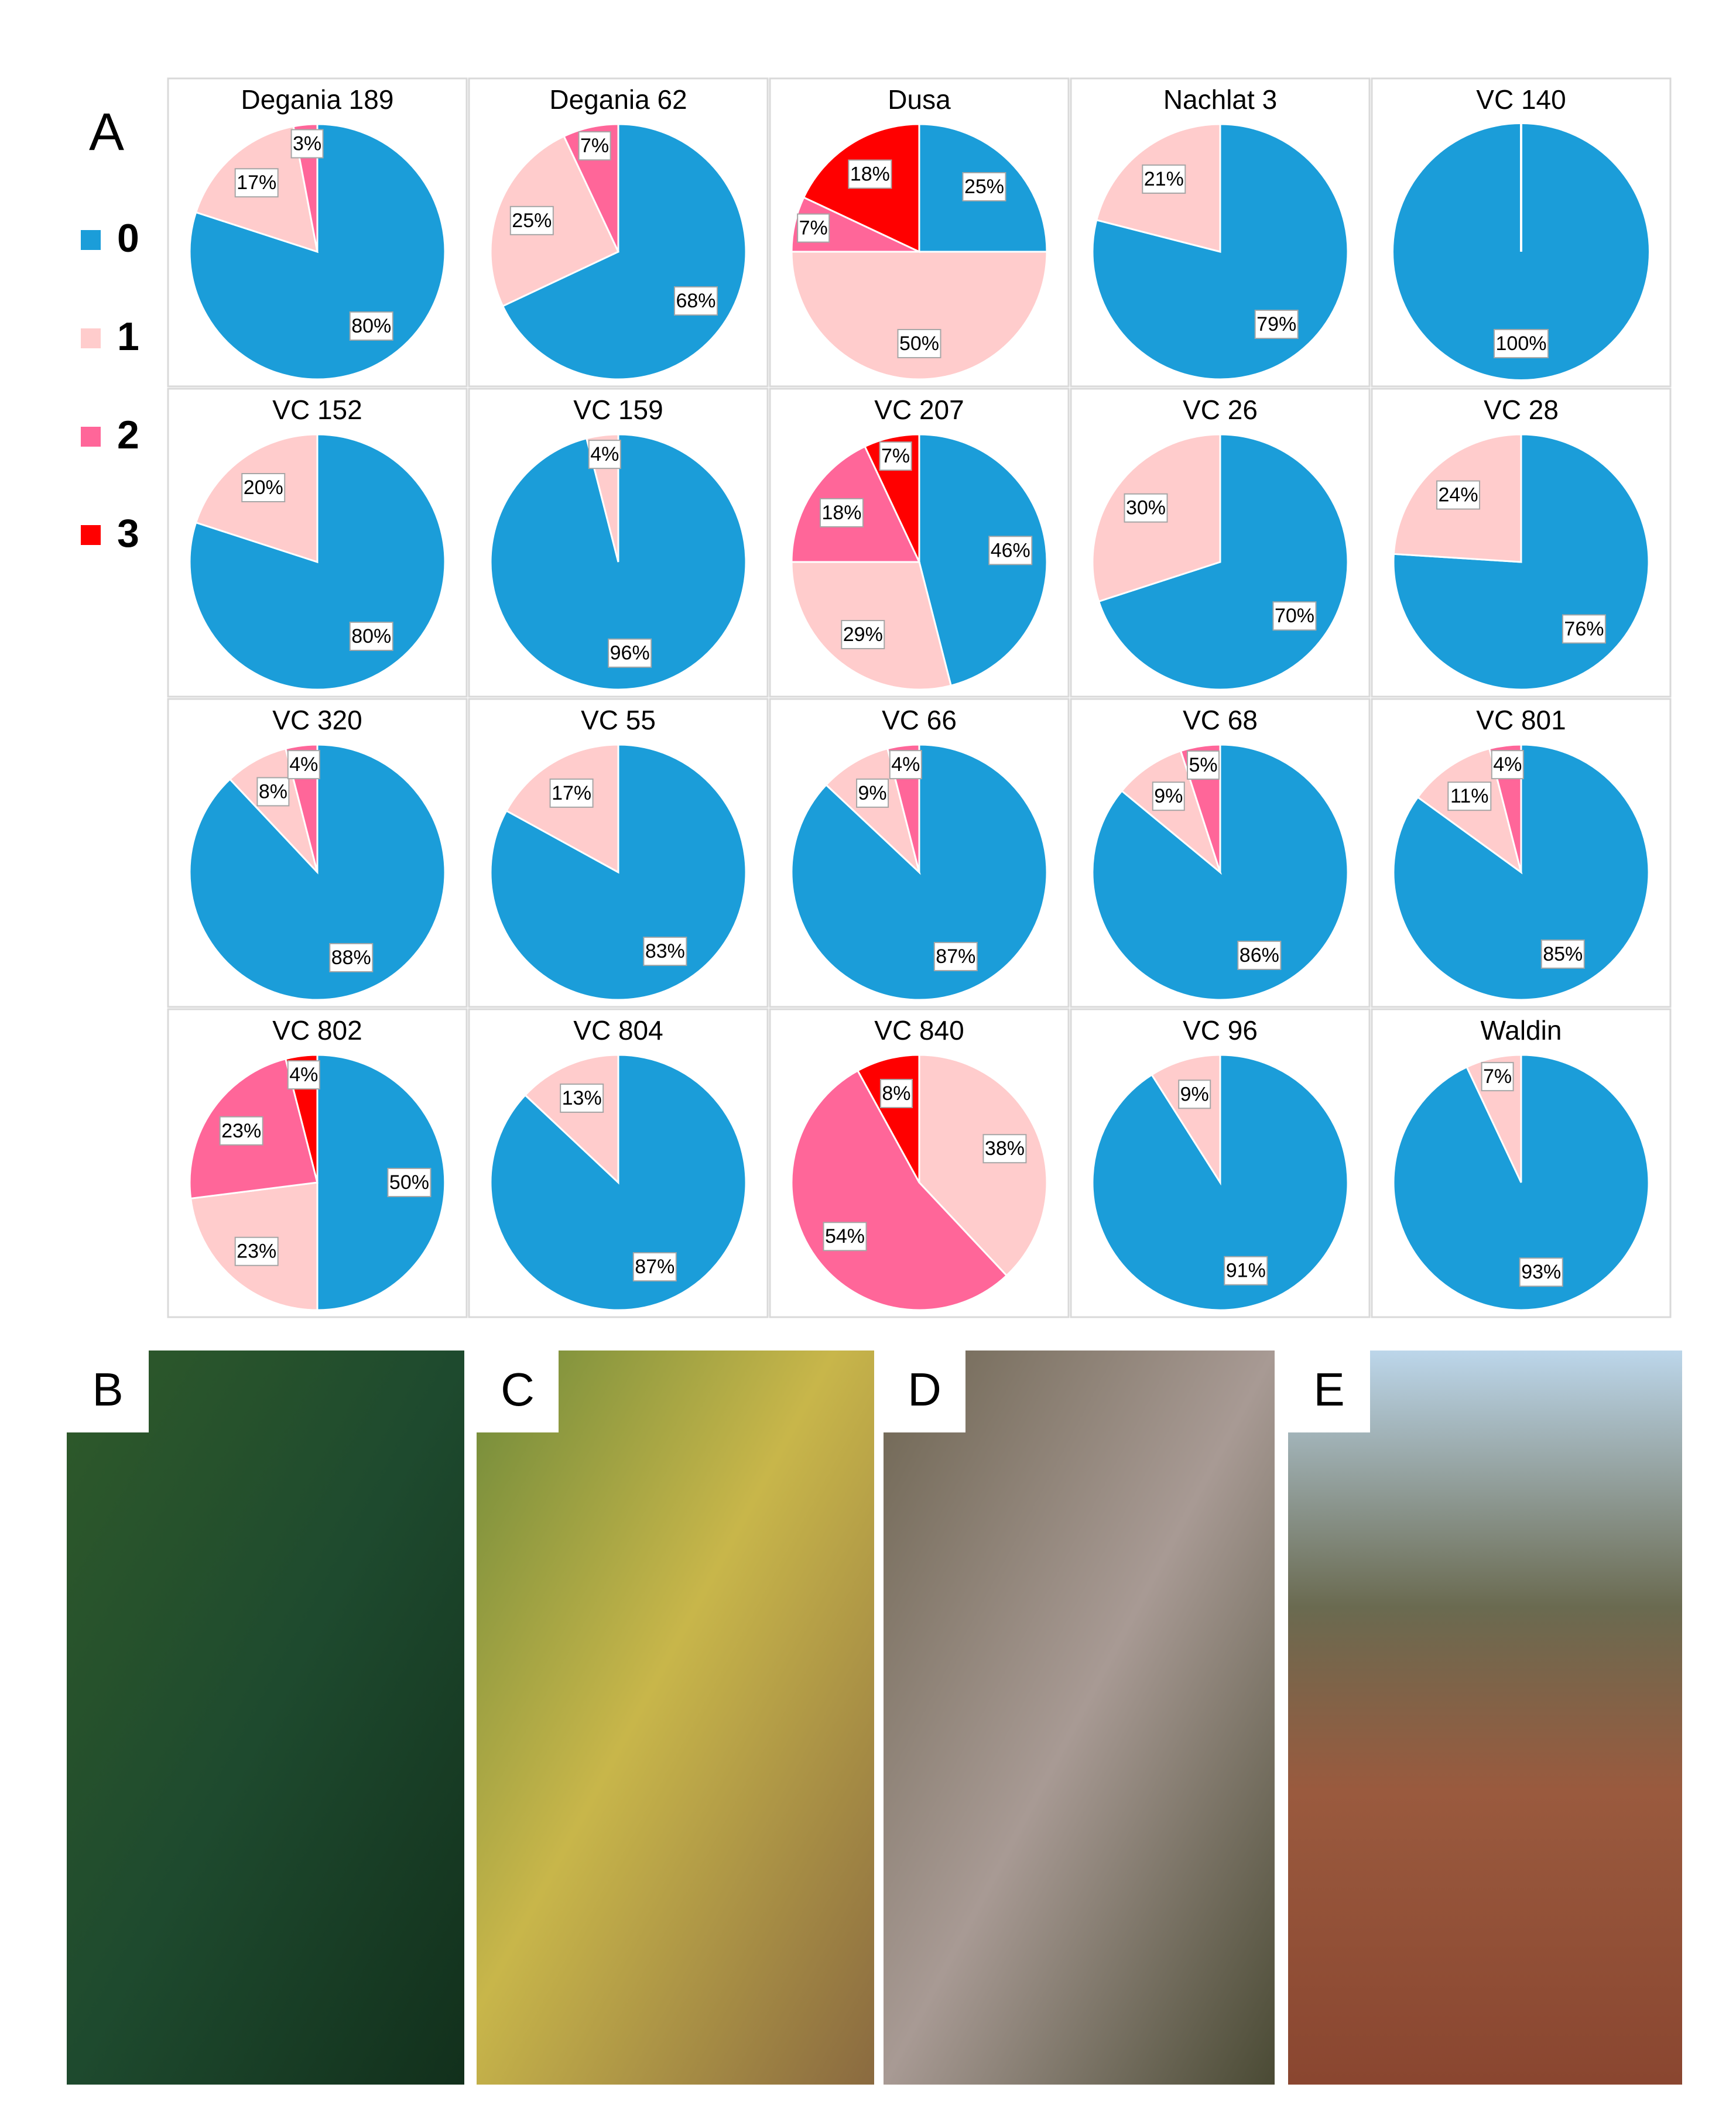 The image size is (1736, 2108). What do you see at coordinates (1328, 1389) in the screenshot?
I see `photo-label: E` at bounding box center [1328, 1389].